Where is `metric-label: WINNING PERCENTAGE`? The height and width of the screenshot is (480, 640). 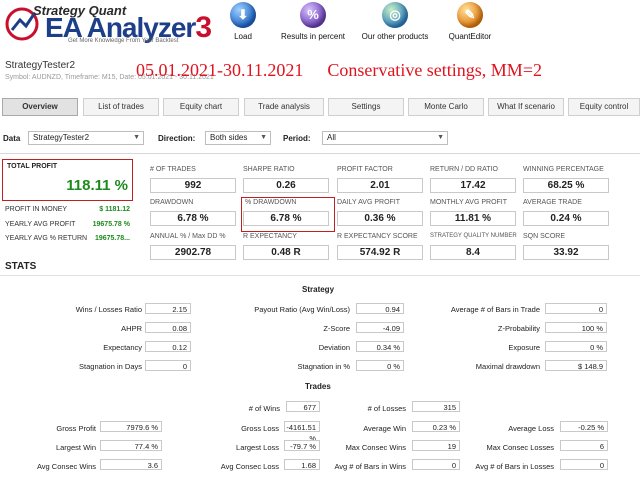
metric-label: WINNING PERCENTAGE is located at coordinates (563, 169).